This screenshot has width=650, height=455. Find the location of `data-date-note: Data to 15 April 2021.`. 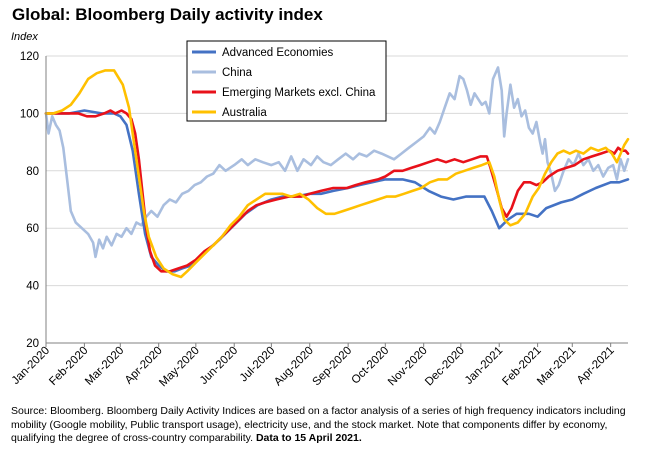

data-date-note: Data to 15 April 2021. is located at coordinates (308, 438).